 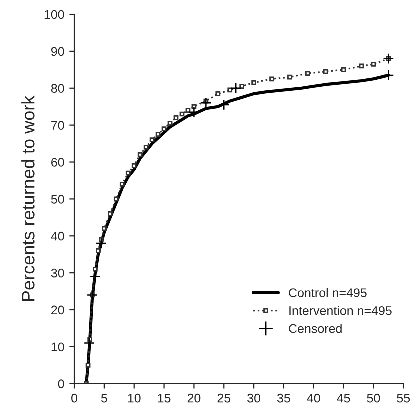 I want to click on x-tick-label: 40, so click(x=313, y=398).